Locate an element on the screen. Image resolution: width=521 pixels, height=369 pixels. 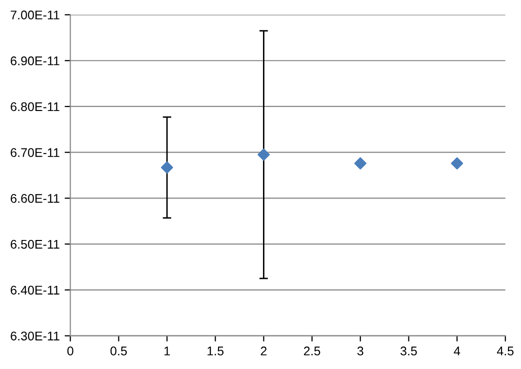
y-tick-label: 6.90E-11 is located at coordinates (35, 61).